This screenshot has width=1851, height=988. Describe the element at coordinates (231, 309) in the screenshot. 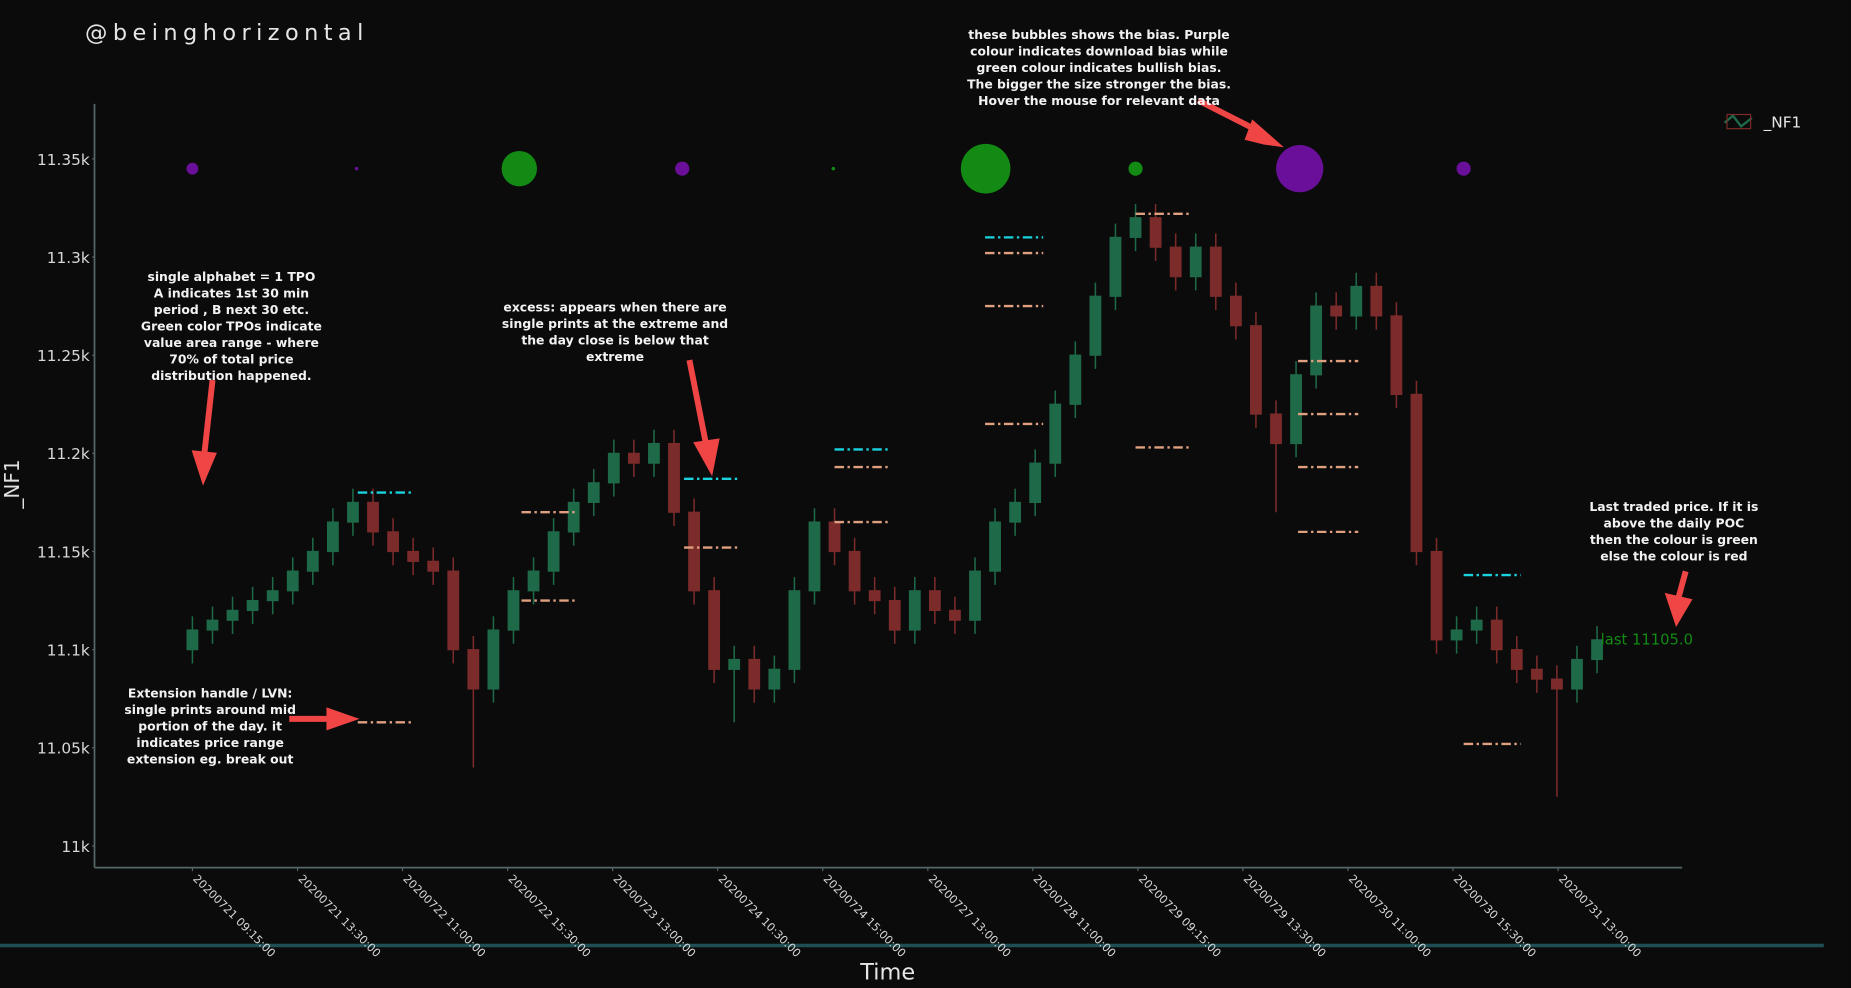

I see `annotation-line: period , B next 30 etc.` at that location.